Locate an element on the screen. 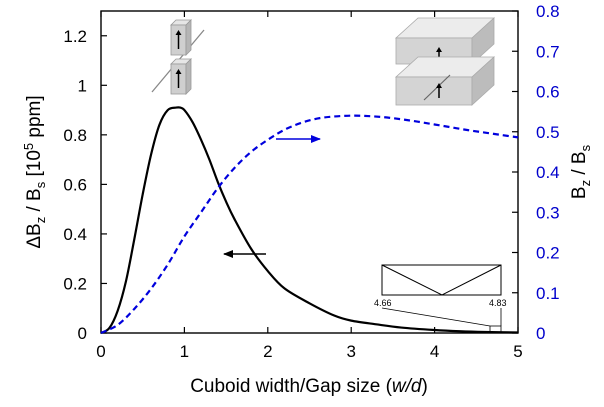 The height and width of the screenshot is (407, 604). right-axis-ticks: 0 0.1 0.2 0.3 0.4 0.5 0.6 0.7 0.8 is located at coordinates (536, 172).